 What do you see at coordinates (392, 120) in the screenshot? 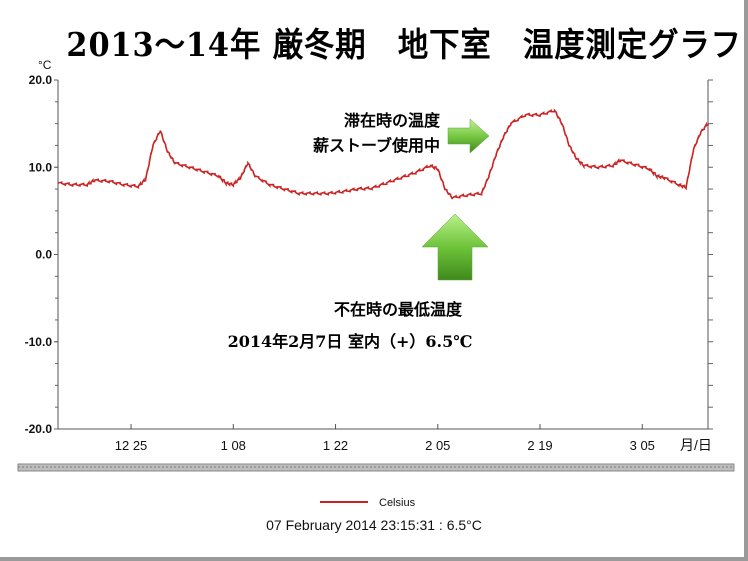
I see `annotation-stay-line1: 滞在時の温度` at bounding box center [392, 120].